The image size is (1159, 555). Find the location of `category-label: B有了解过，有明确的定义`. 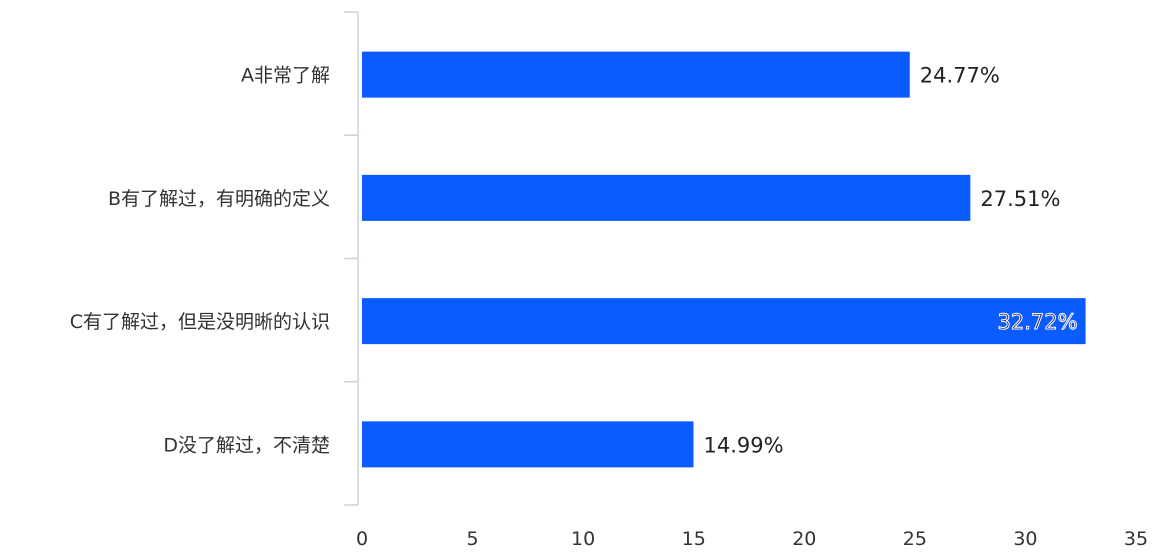

category-label: B有了解过，有明确的定义 is located at coordinates (219, 199).